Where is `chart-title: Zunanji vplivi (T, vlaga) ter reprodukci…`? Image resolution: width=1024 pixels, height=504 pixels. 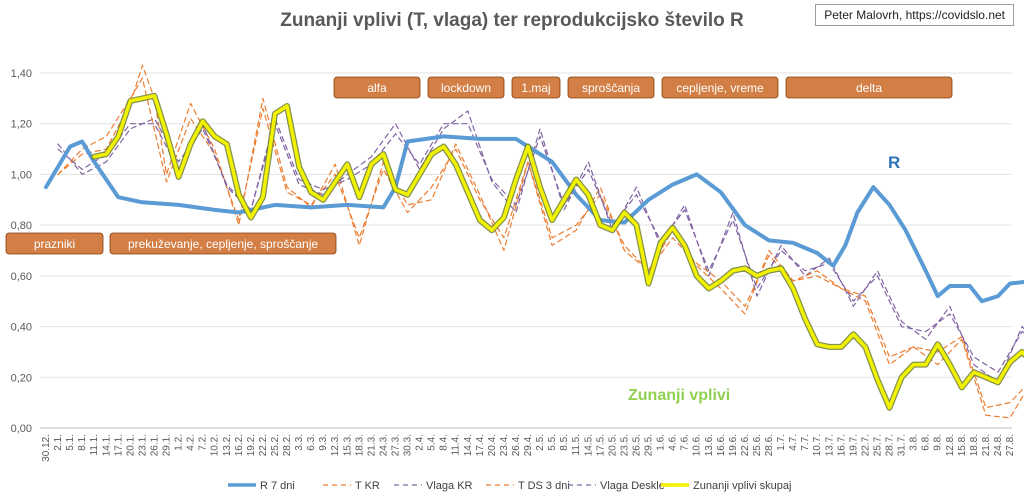
chart-title: Zunanji vplivi (T, vlaga) ter reprodukci… is located at coordinates (512, 20).